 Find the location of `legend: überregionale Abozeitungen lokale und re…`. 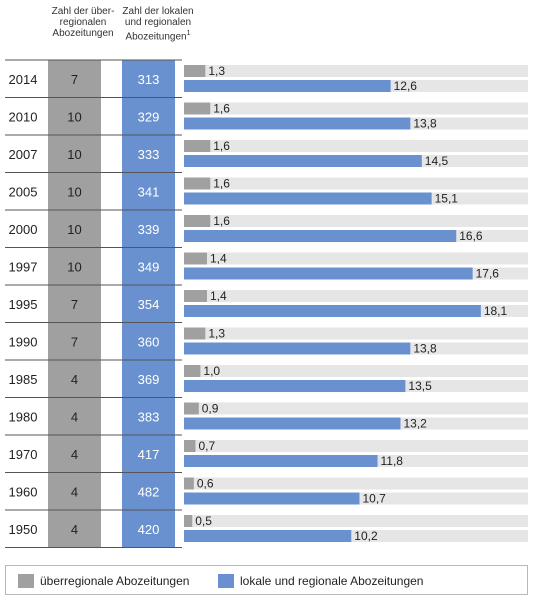

legend: überregionale Abozeitungen lokale und re… is located at coordinates (266, 580).